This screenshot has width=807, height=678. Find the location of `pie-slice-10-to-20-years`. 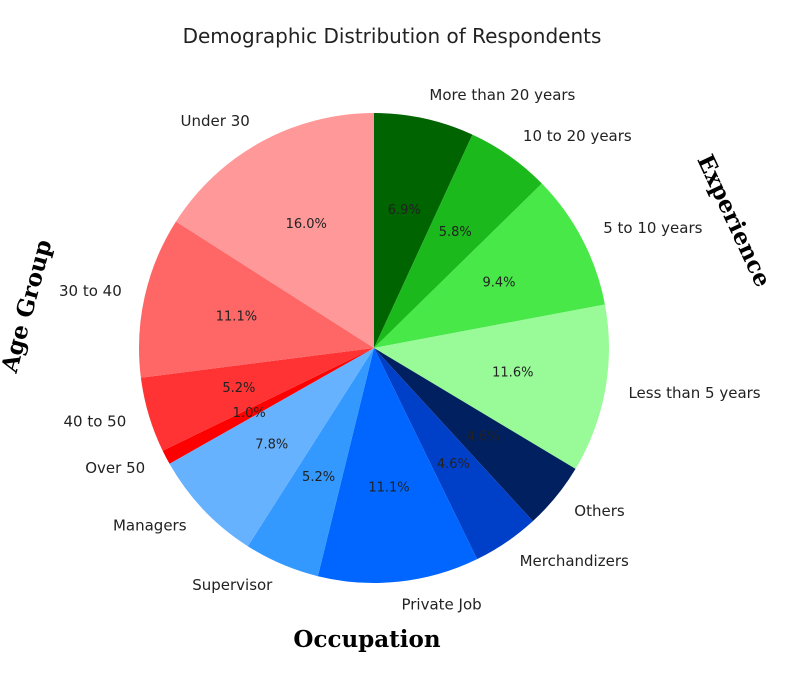

pie-slice-10-to-20-years is located at coordinates (458, 241).